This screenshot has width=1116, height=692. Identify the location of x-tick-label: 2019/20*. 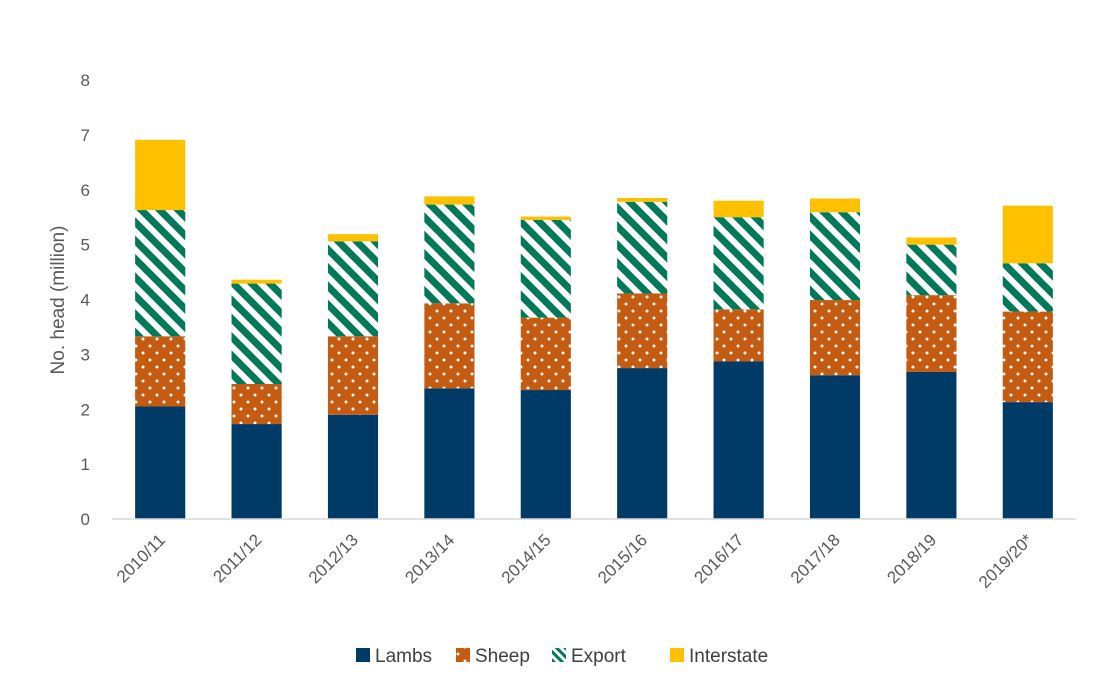
(1006, 561).